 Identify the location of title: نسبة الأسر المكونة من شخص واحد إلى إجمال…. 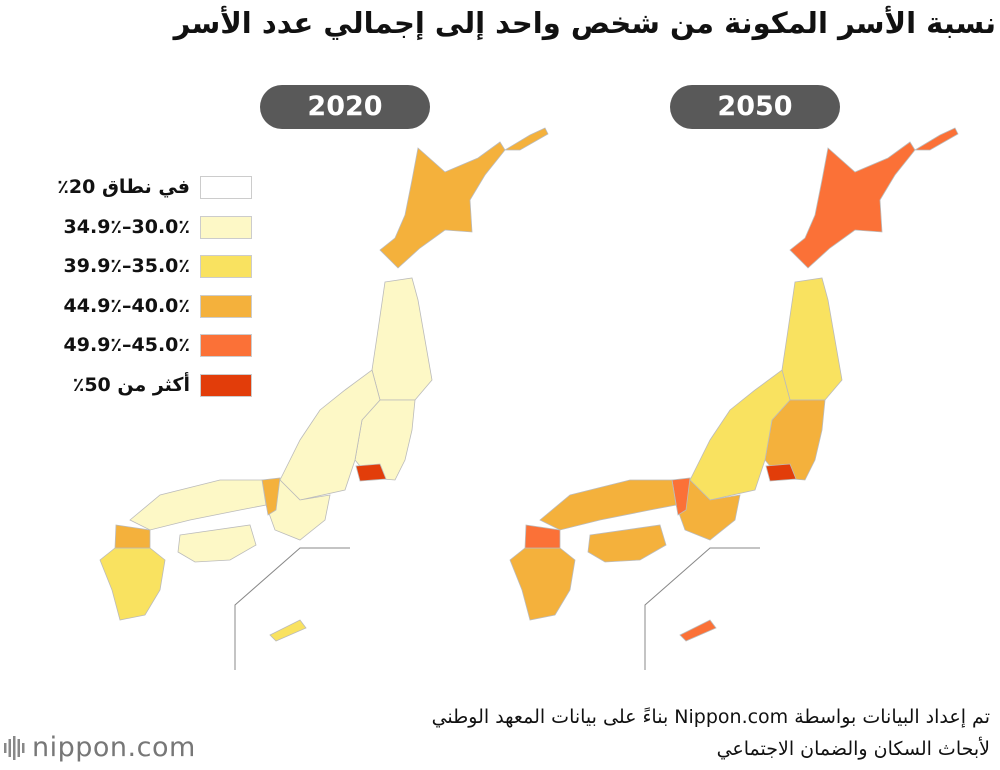
(584, 23).